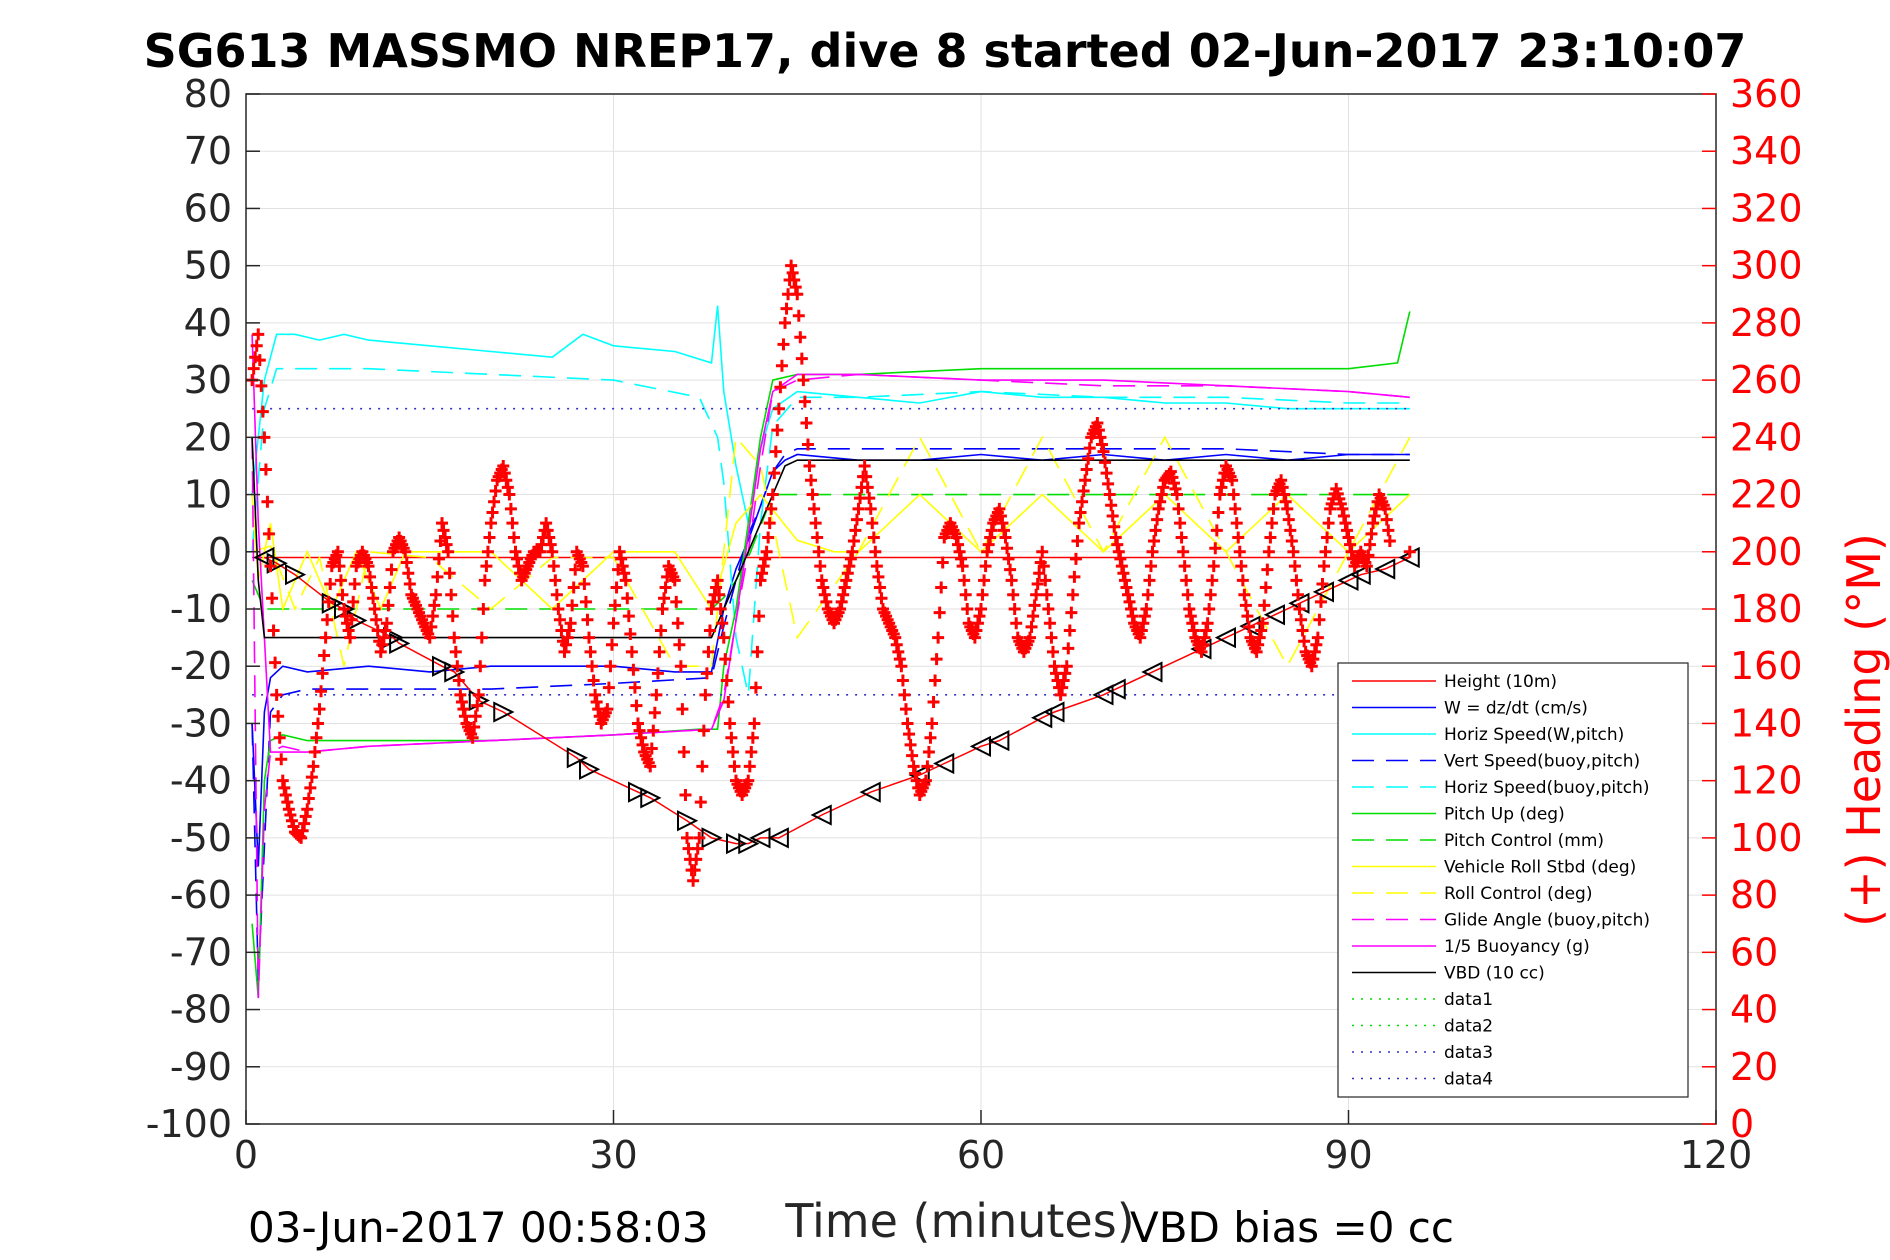  What do you see at coordinates (1540, 868) in the screenshot?
I see `legend-label: Vehicle Roll Stbd (deg)` at bounding box center [1540, 868].